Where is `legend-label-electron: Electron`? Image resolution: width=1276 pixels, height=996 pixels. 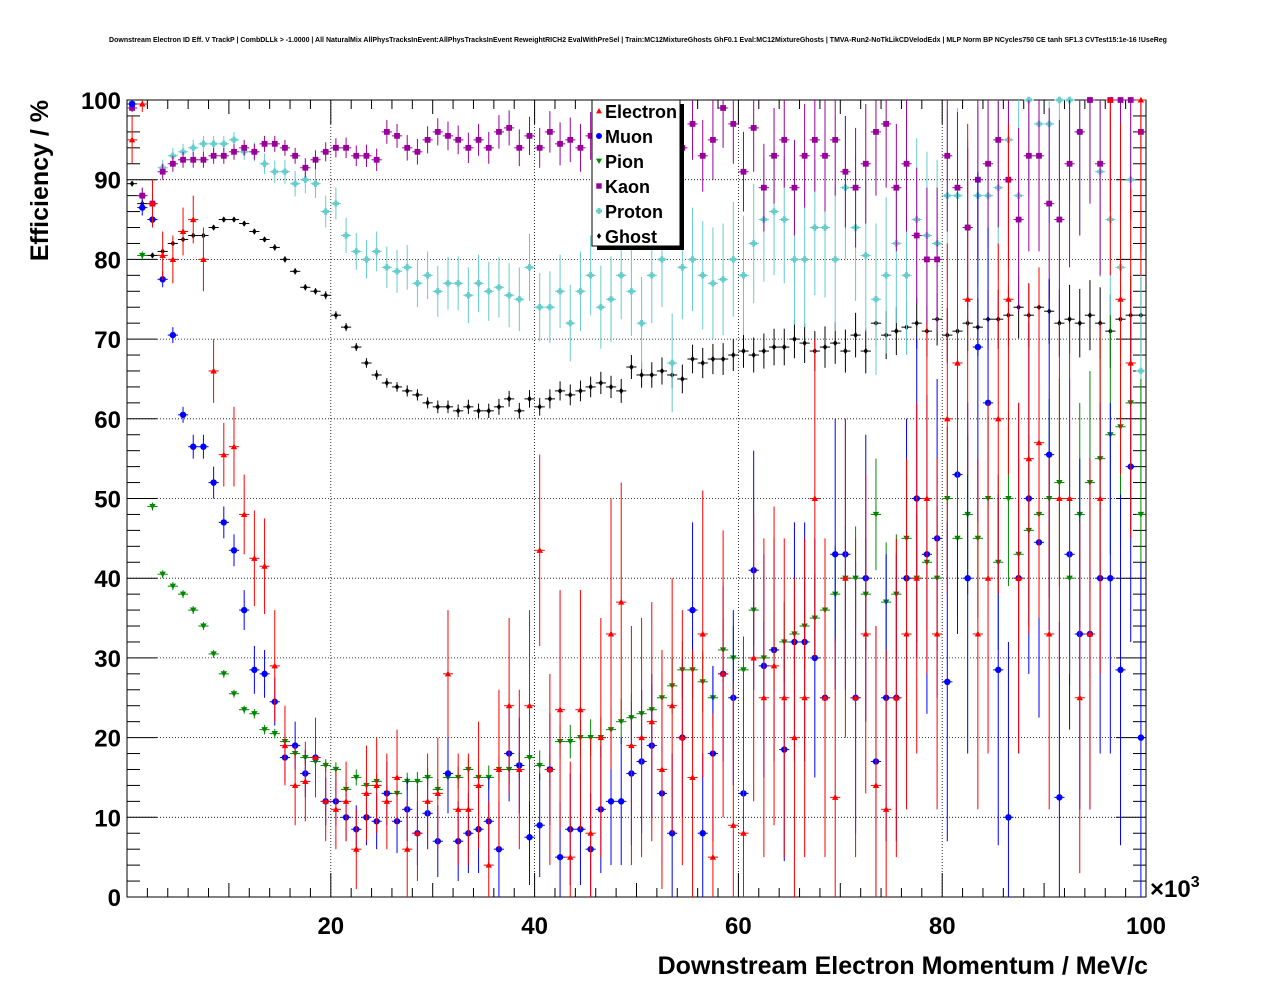
legend-label-electron: Electron is located at coordinates (641, 112).